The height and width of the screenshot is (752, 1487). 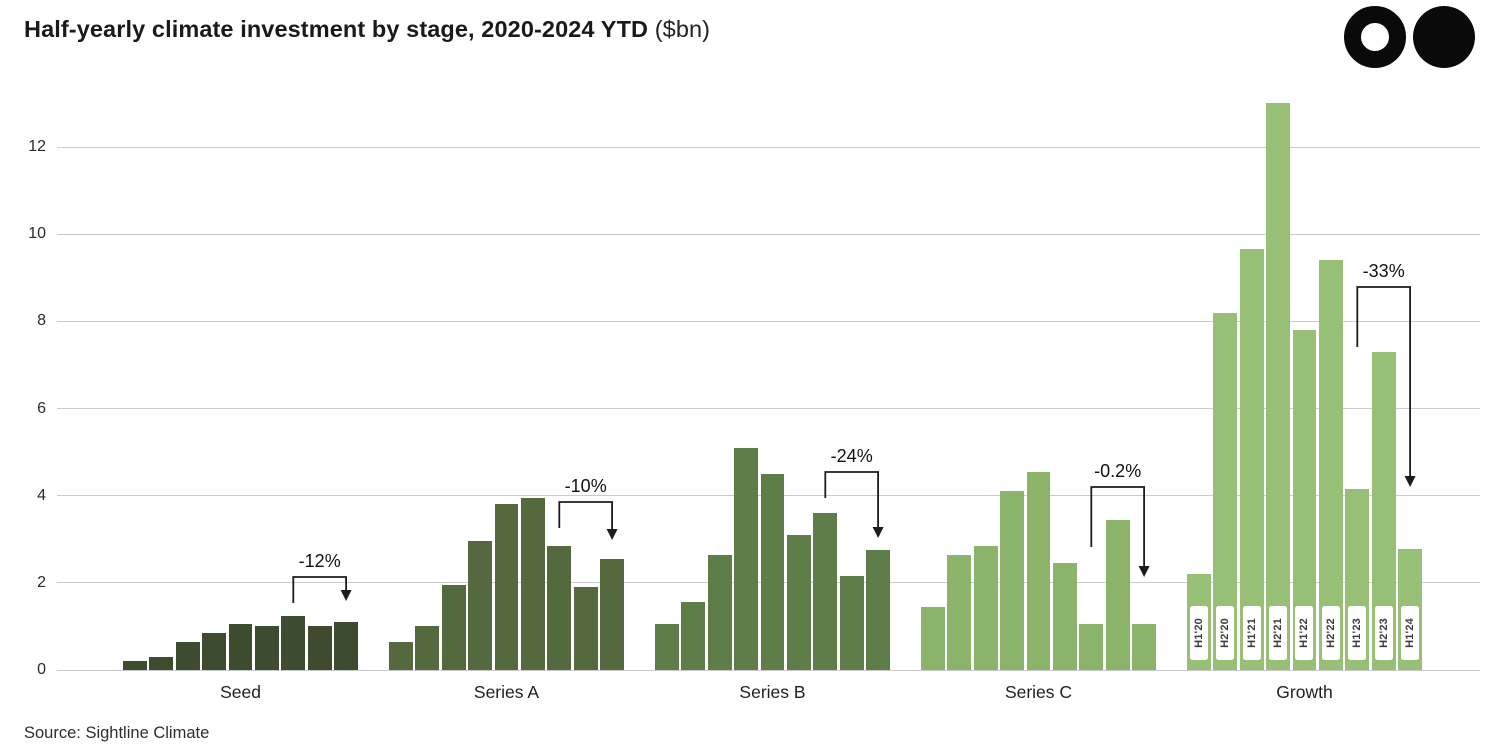 I want to click on x-axis-label-series-c: Series C, so click(x=1038, y=692).